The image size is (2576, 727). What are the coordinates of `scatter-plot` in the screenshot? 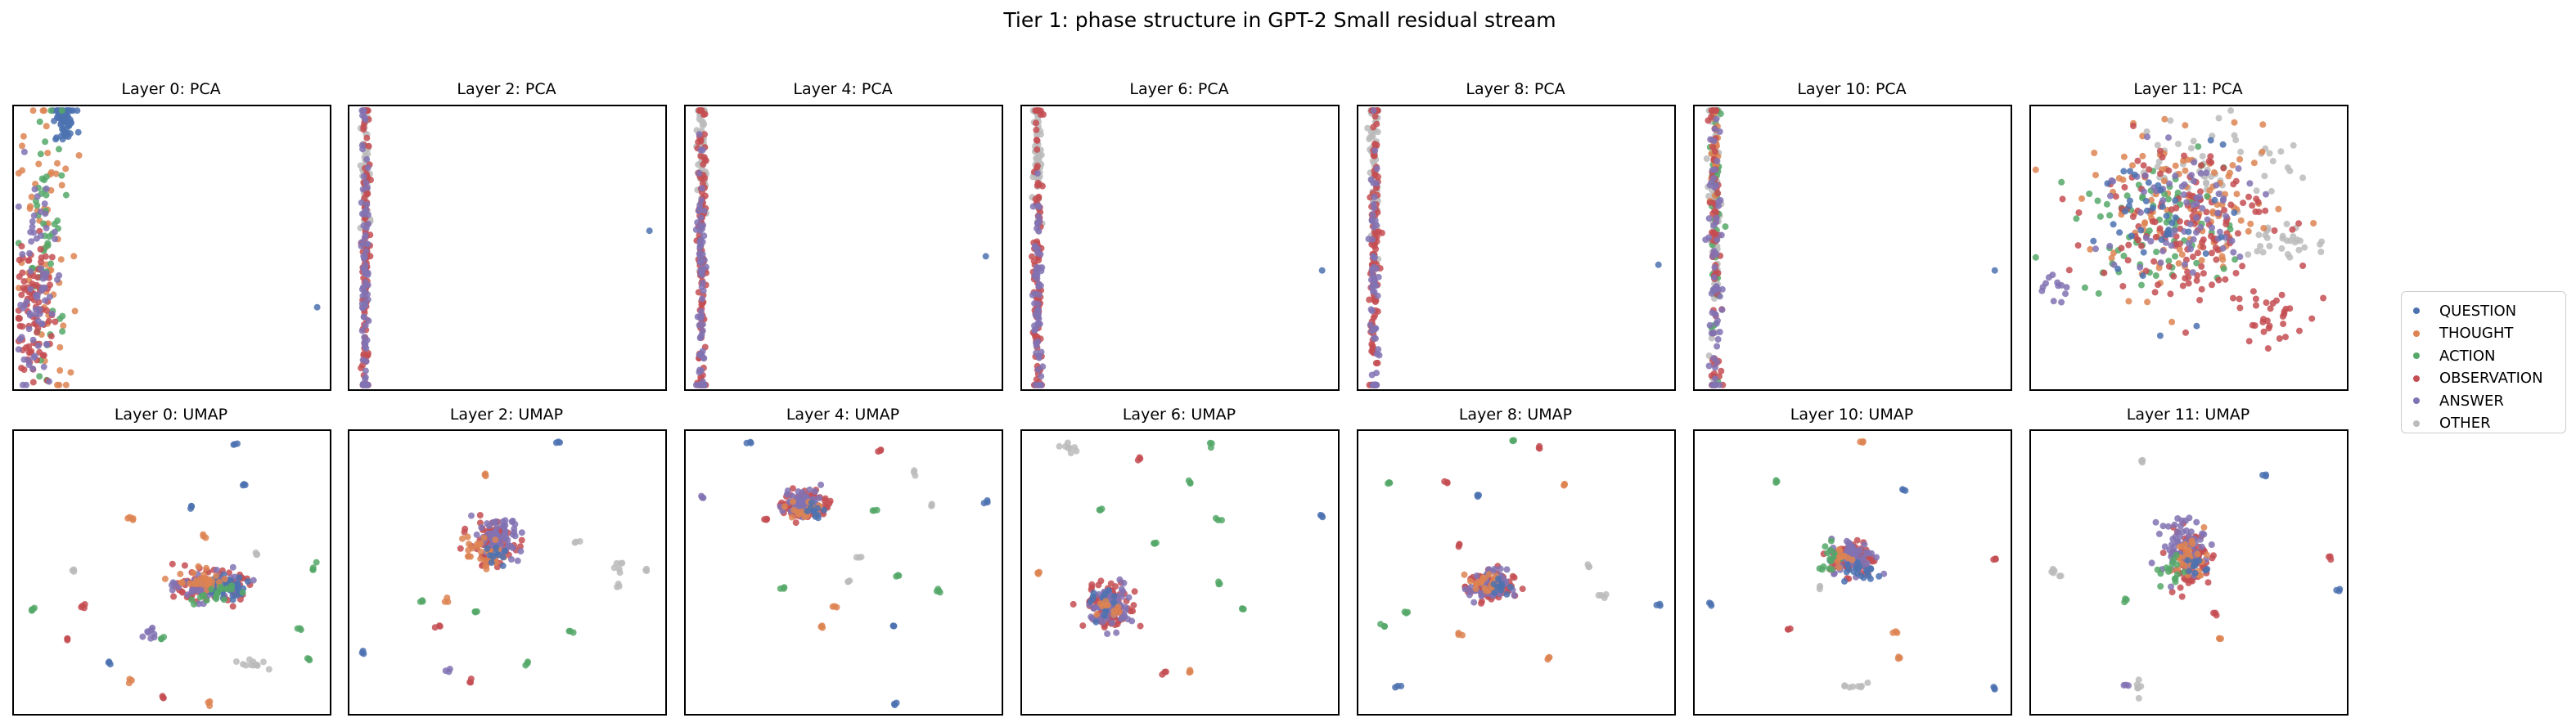 It's located at (1520, 564).